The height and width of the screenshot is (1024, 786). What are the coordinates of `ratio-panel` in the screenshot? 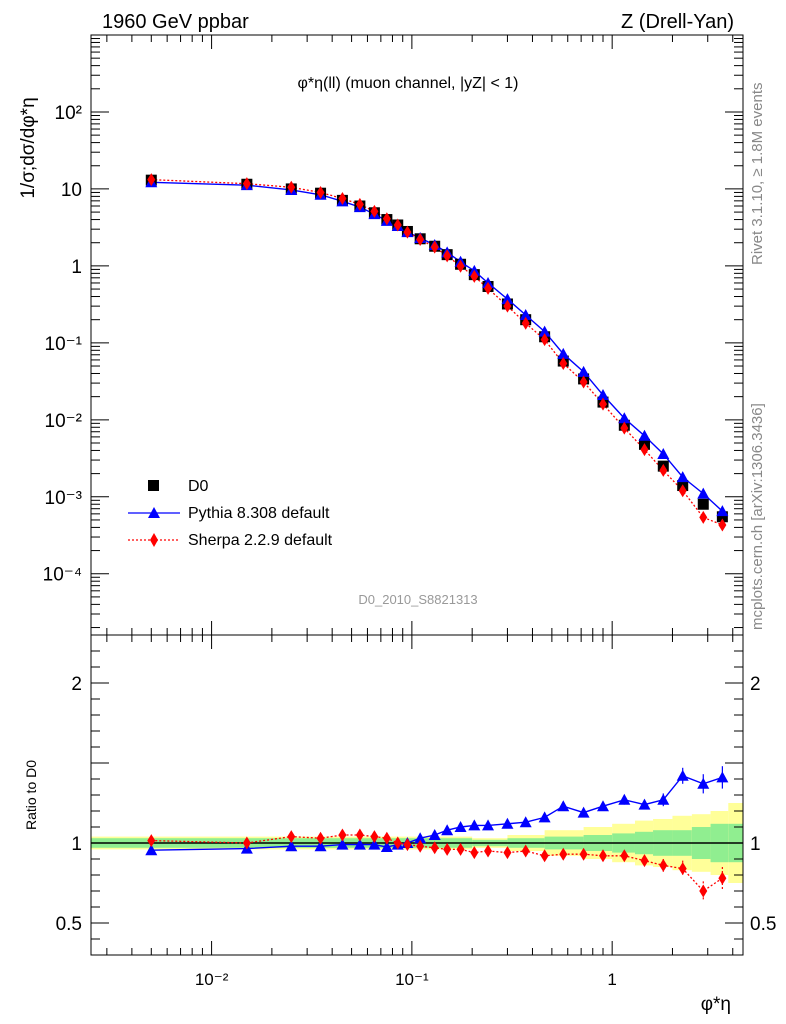 It's located at (417, 833).